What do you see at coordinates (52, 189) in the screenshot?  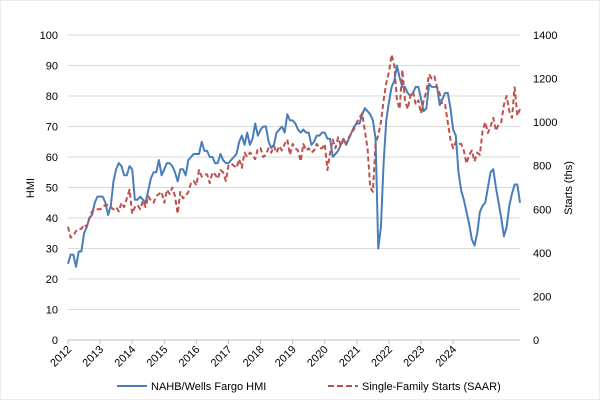 I see `left-axis-tick-label: 50` at bounding box center [52, 189].